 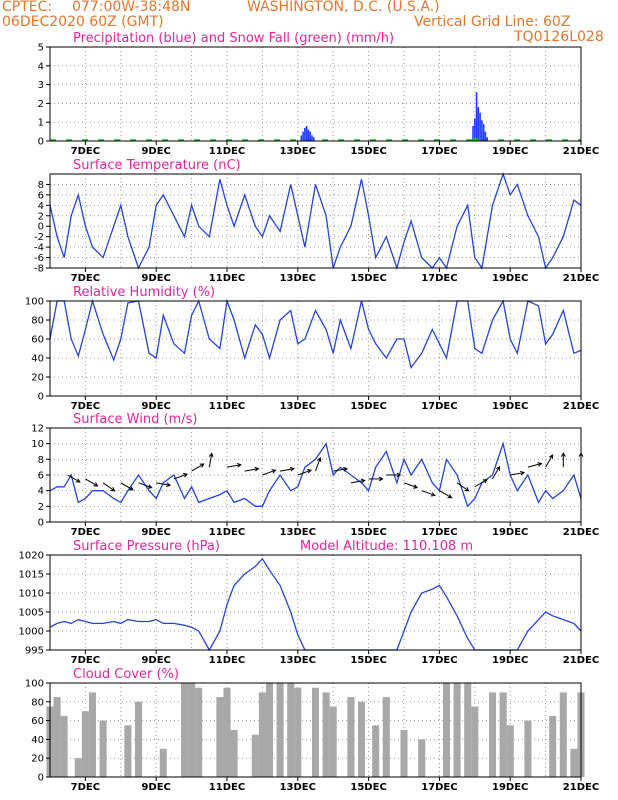 What do you see at coordinates (27, 7) in the screenshot?
I see `header-source: CPTEC:` at bounding box center [27, 7].